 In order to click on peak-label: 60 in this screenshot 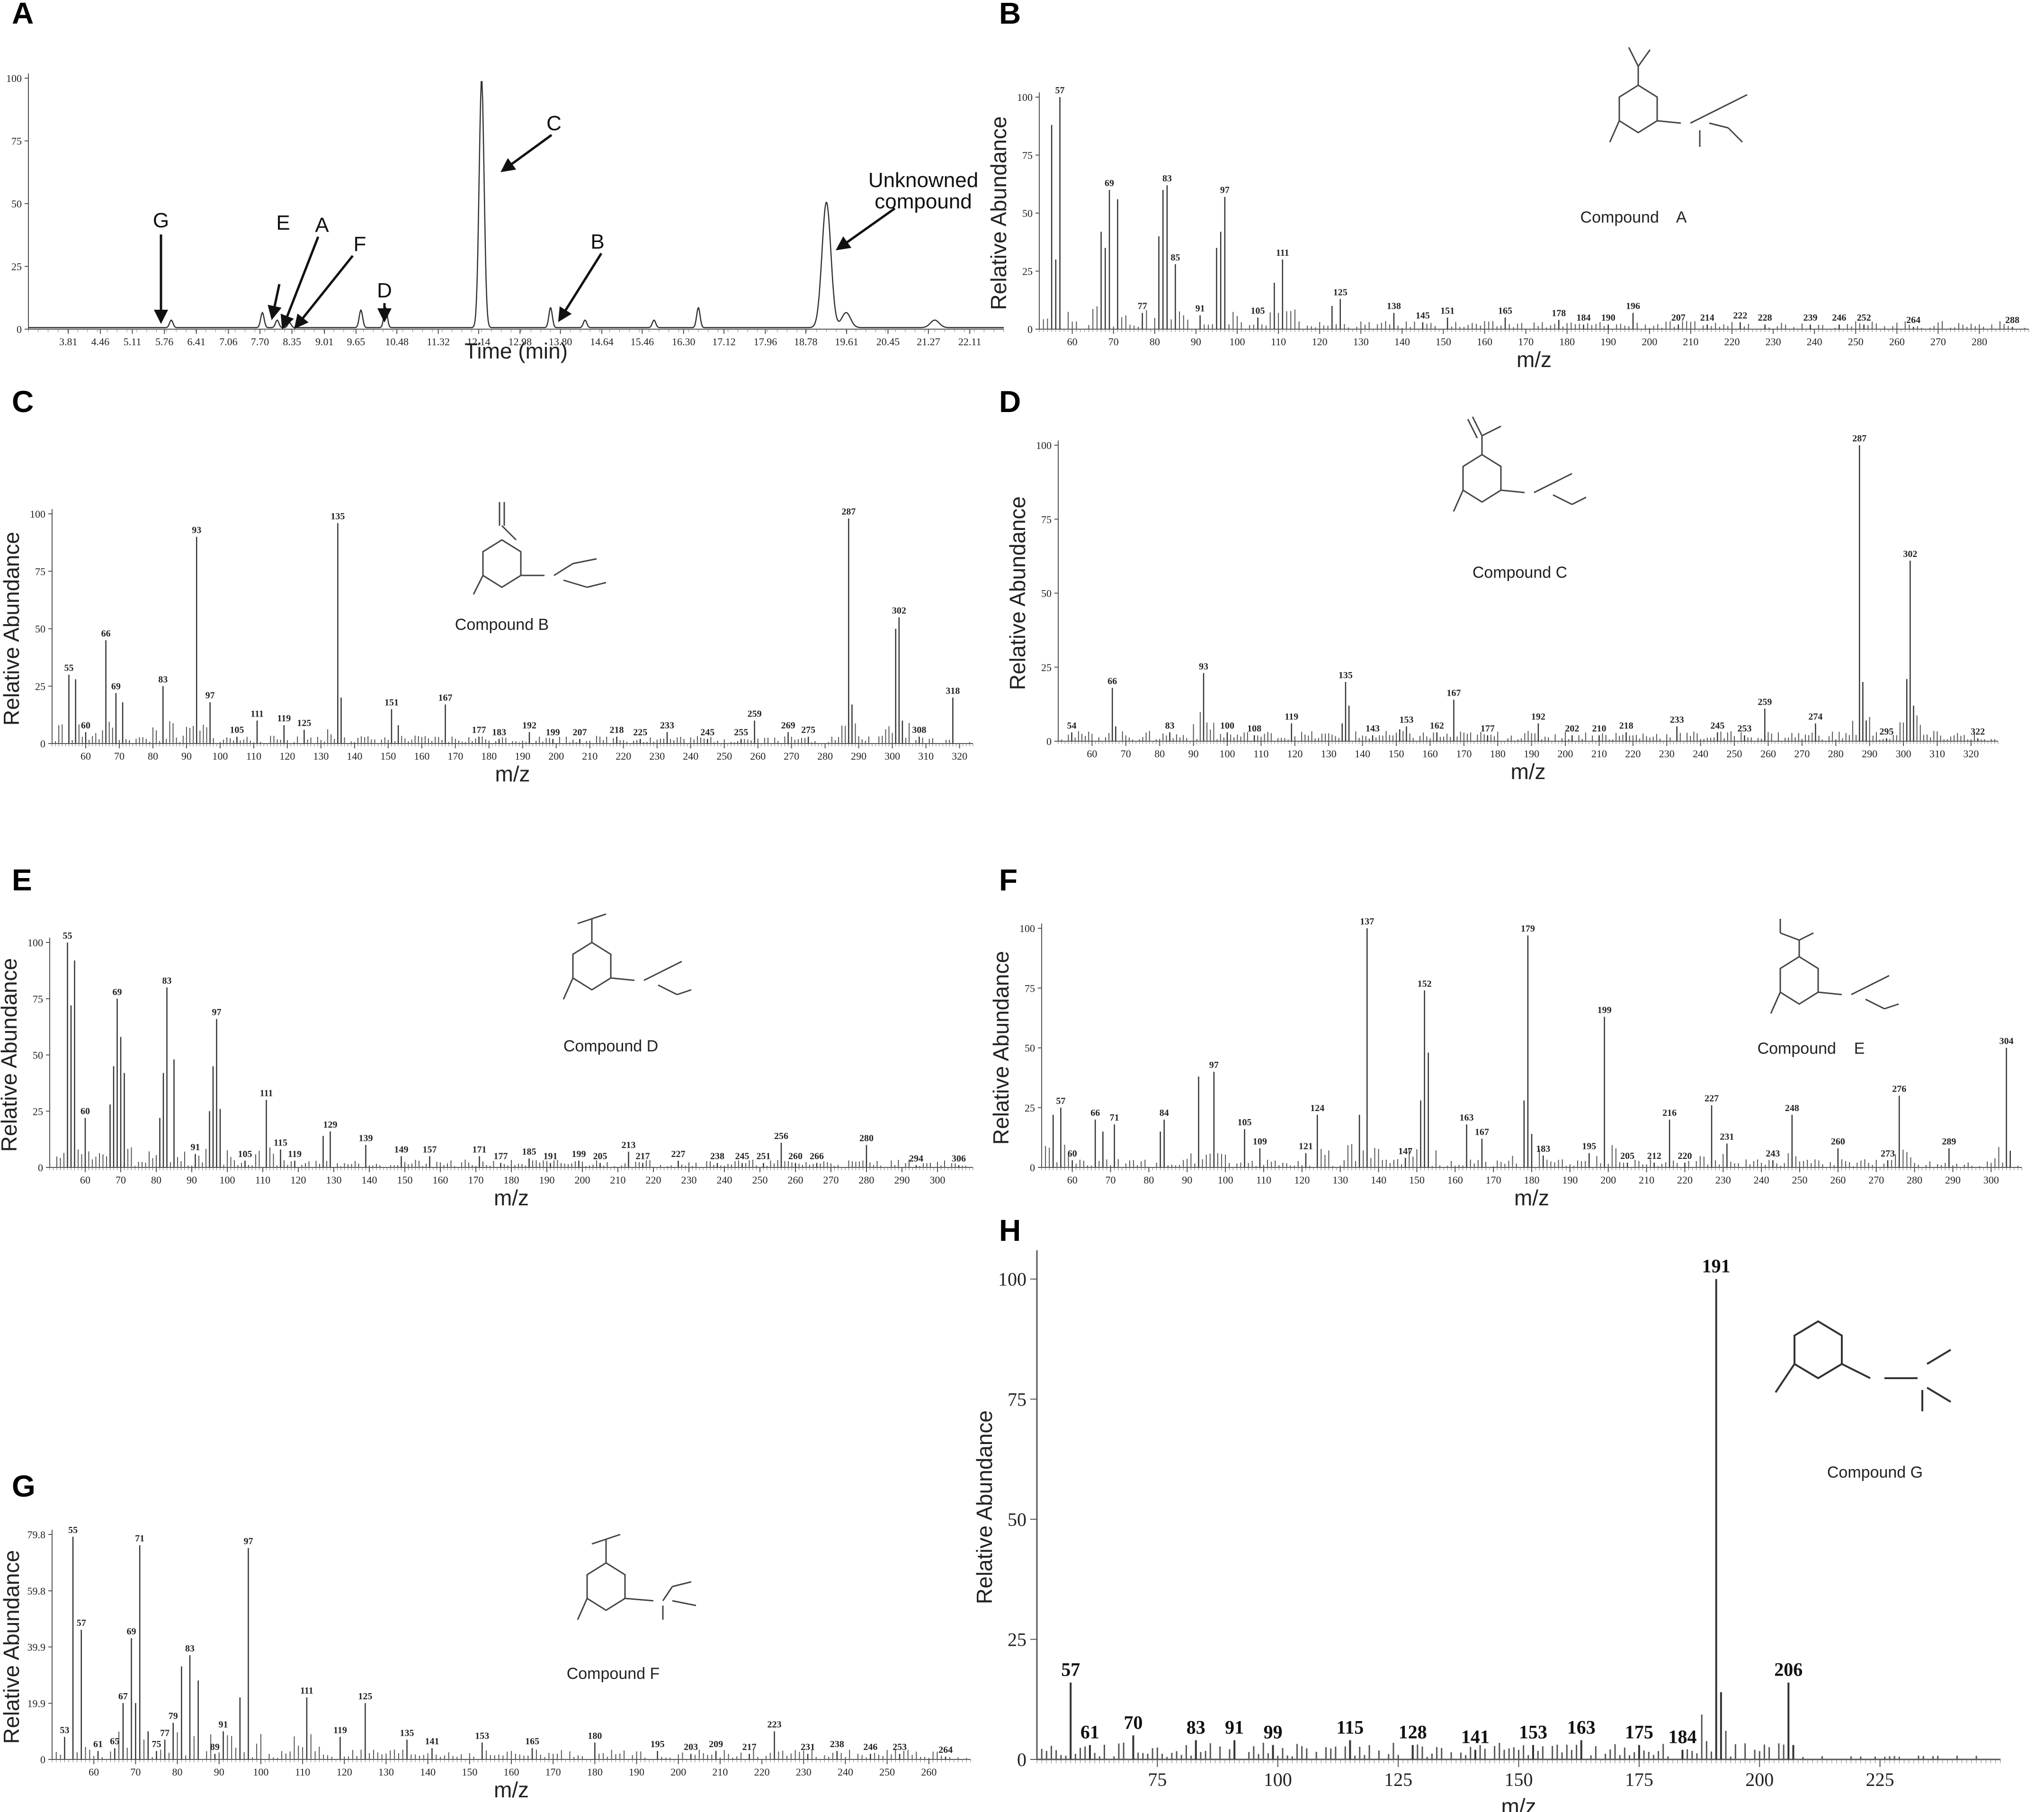, I will do `click(85, 725)`.